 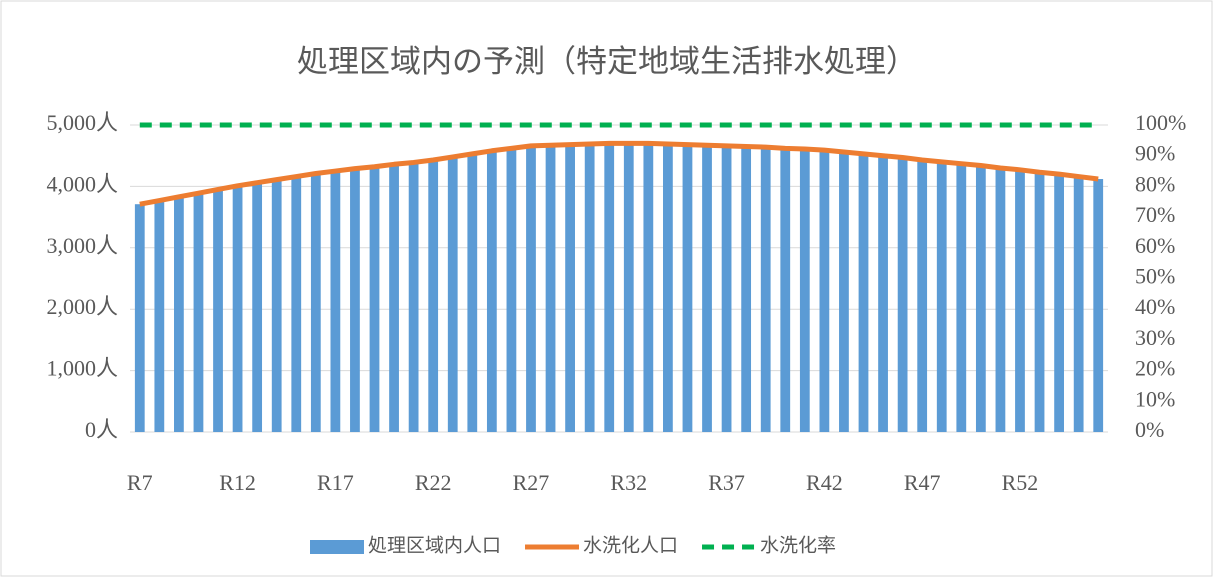 What do you see at coordinates (82, 306) in the screenshot?
I see `y-tick-label: 2,000人` at bounding box center [82, 306].